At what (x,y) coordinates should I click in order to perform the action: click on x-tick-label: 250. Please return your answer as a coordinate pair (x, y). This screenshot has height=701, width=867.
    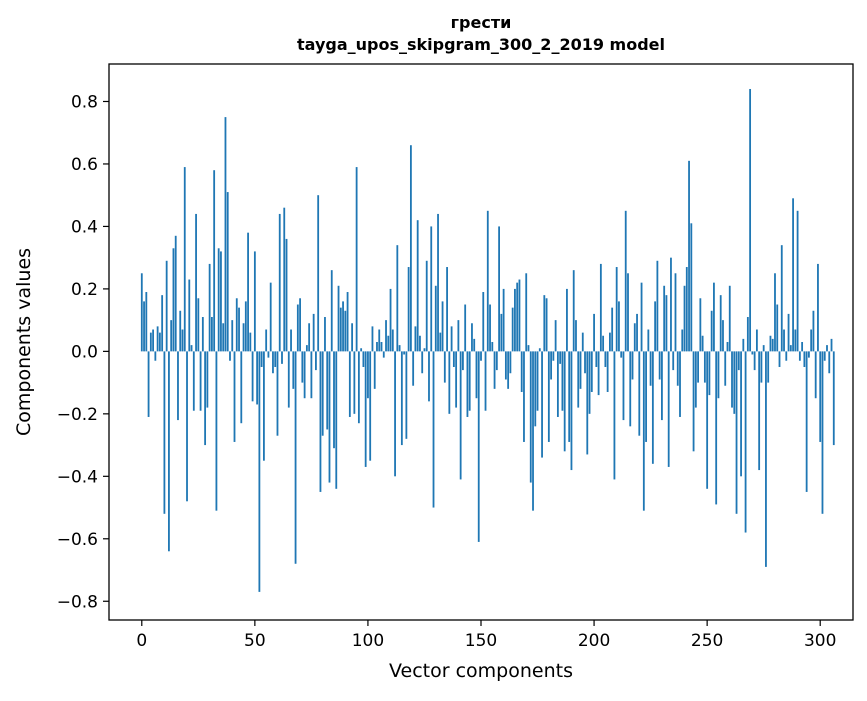
    Looking at the image, I should click on (707, 641).